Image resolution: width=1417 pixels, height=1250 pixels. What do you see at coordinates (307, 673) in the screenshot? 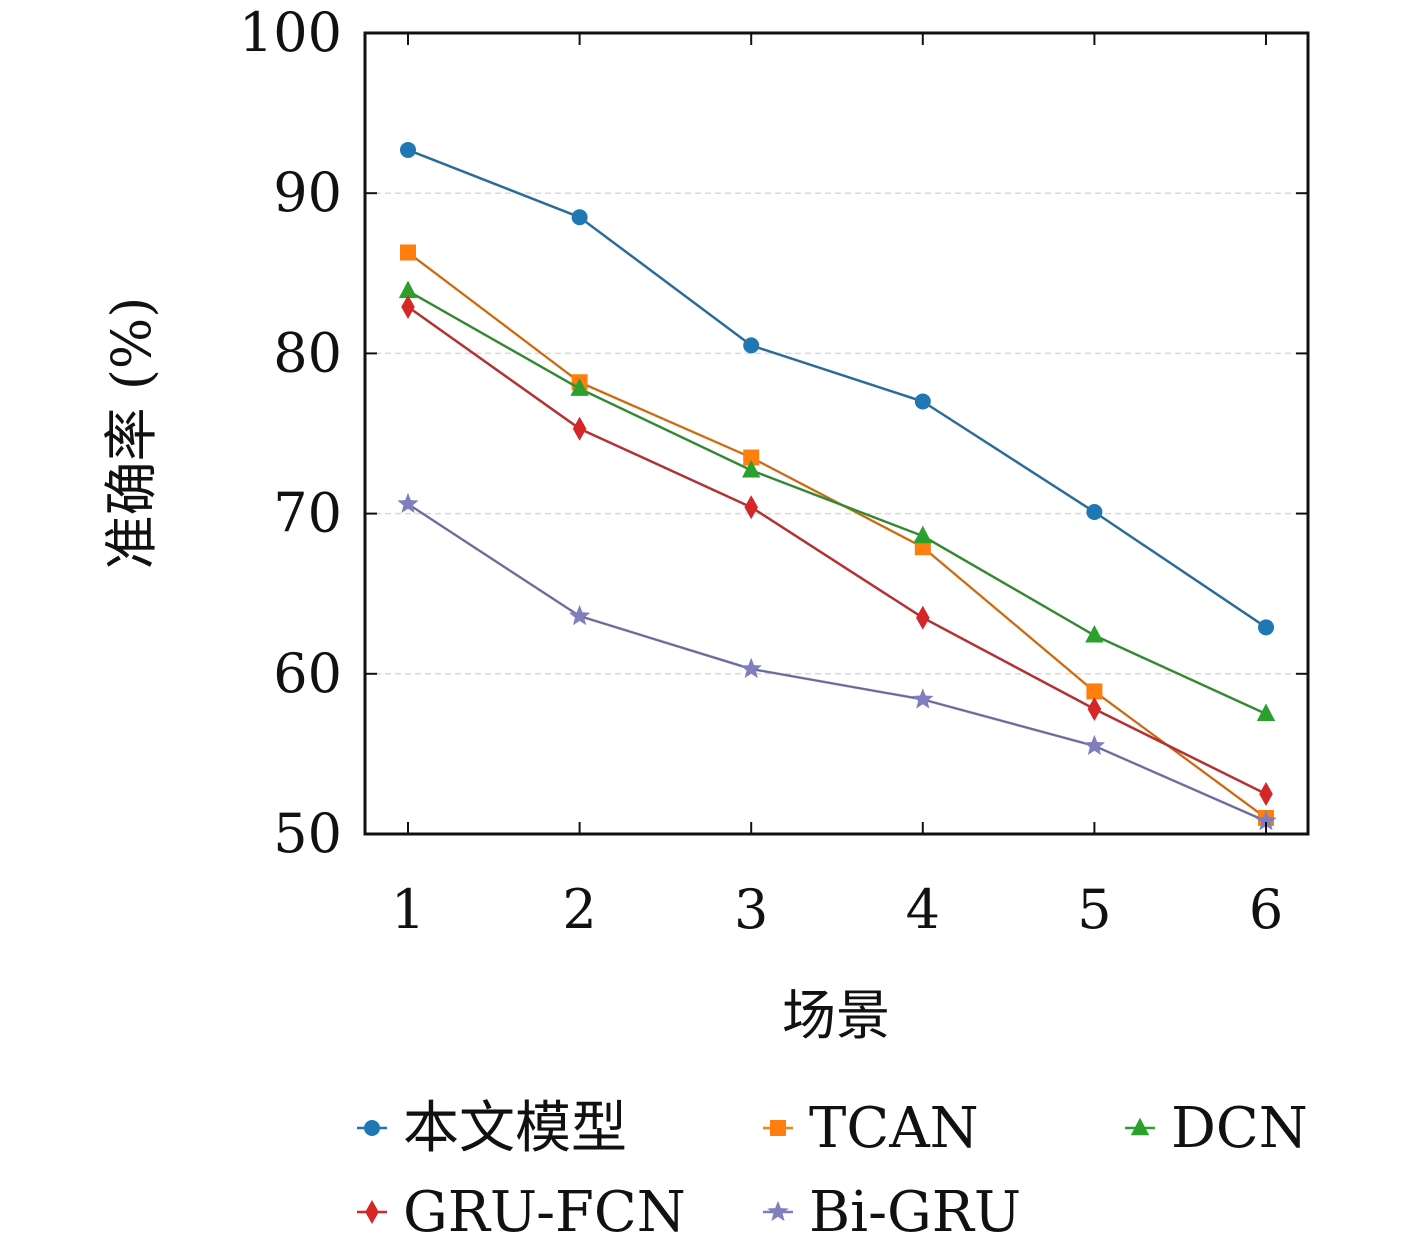
I see `y-tick-label: 60` at bounding box center [307, 673].